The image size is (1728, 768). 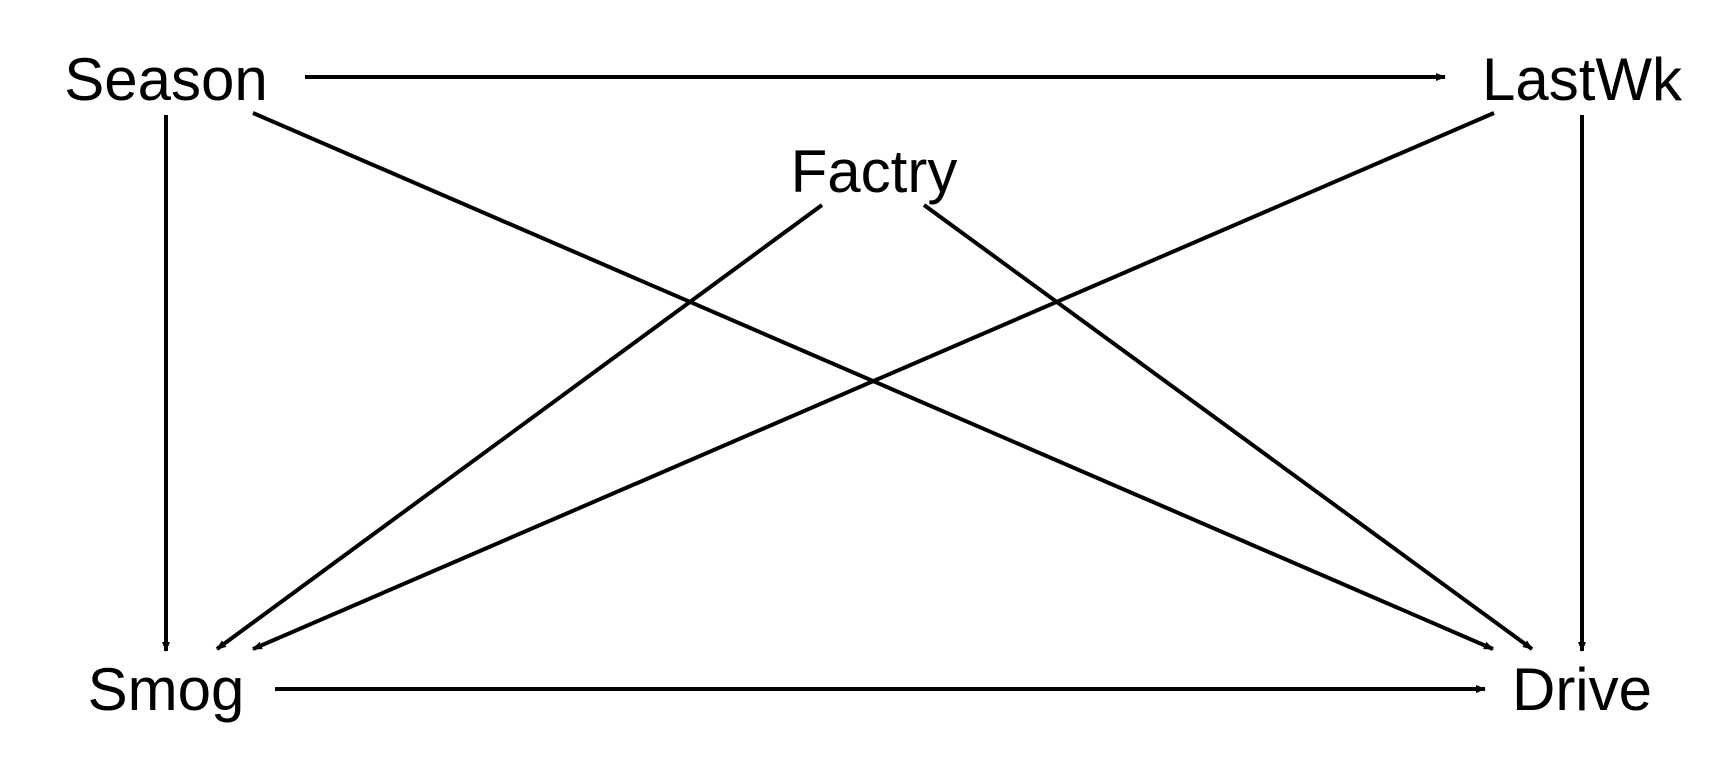 I want to click on node-season: Season, so click(x=166, y=79).